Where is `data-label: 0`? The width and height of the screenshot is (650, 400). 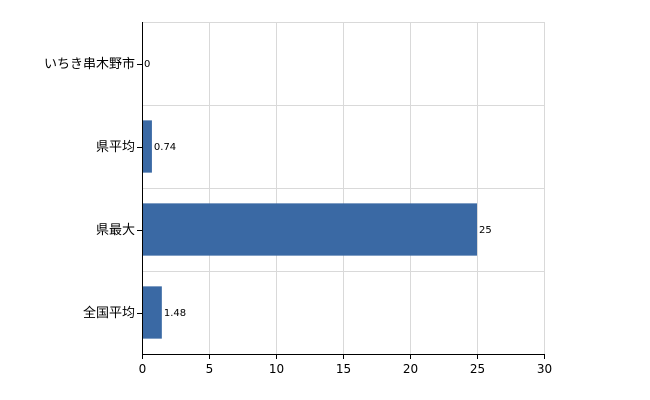
data-label: 0 is located at coordinates (147, 64).